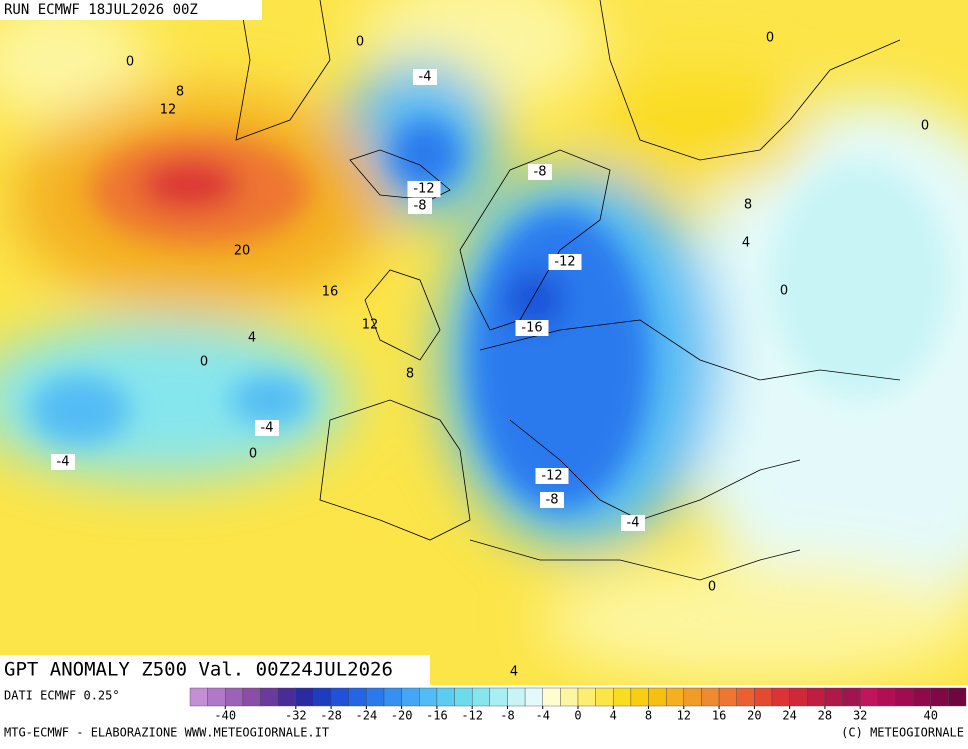 This screenshot has height=749, width=968. What do you see at coordinates (402, 716) in the screenshot?
I see `colorbar-tick-label: -20` at bounding box center [402, 716].